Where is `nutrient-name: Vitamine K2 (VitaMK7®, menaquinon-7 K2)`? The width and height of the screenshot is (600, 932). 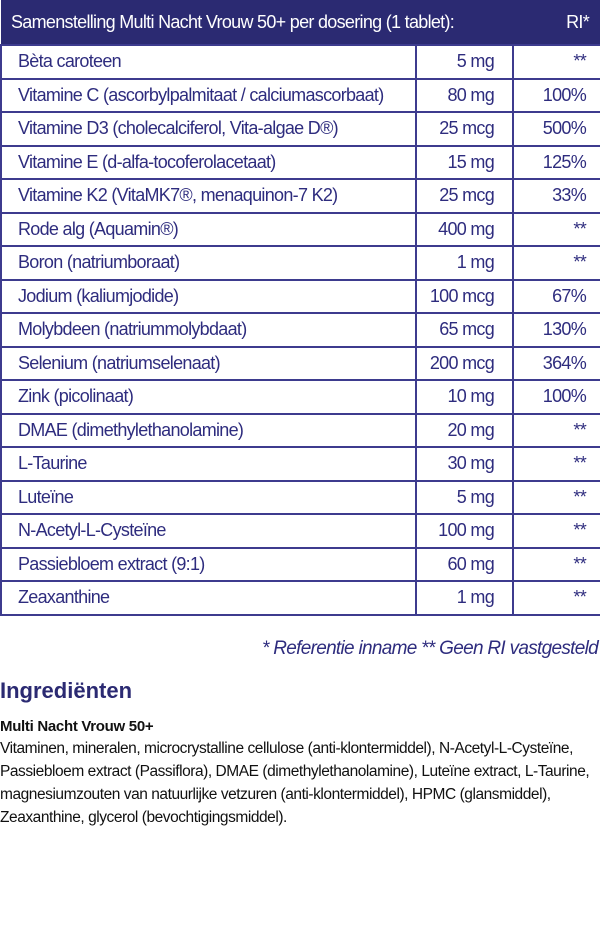 nutrient-name: Vitamine K2 (VitaMK7®, menaquinon-7 K2) is located at coordinates (208, 196).